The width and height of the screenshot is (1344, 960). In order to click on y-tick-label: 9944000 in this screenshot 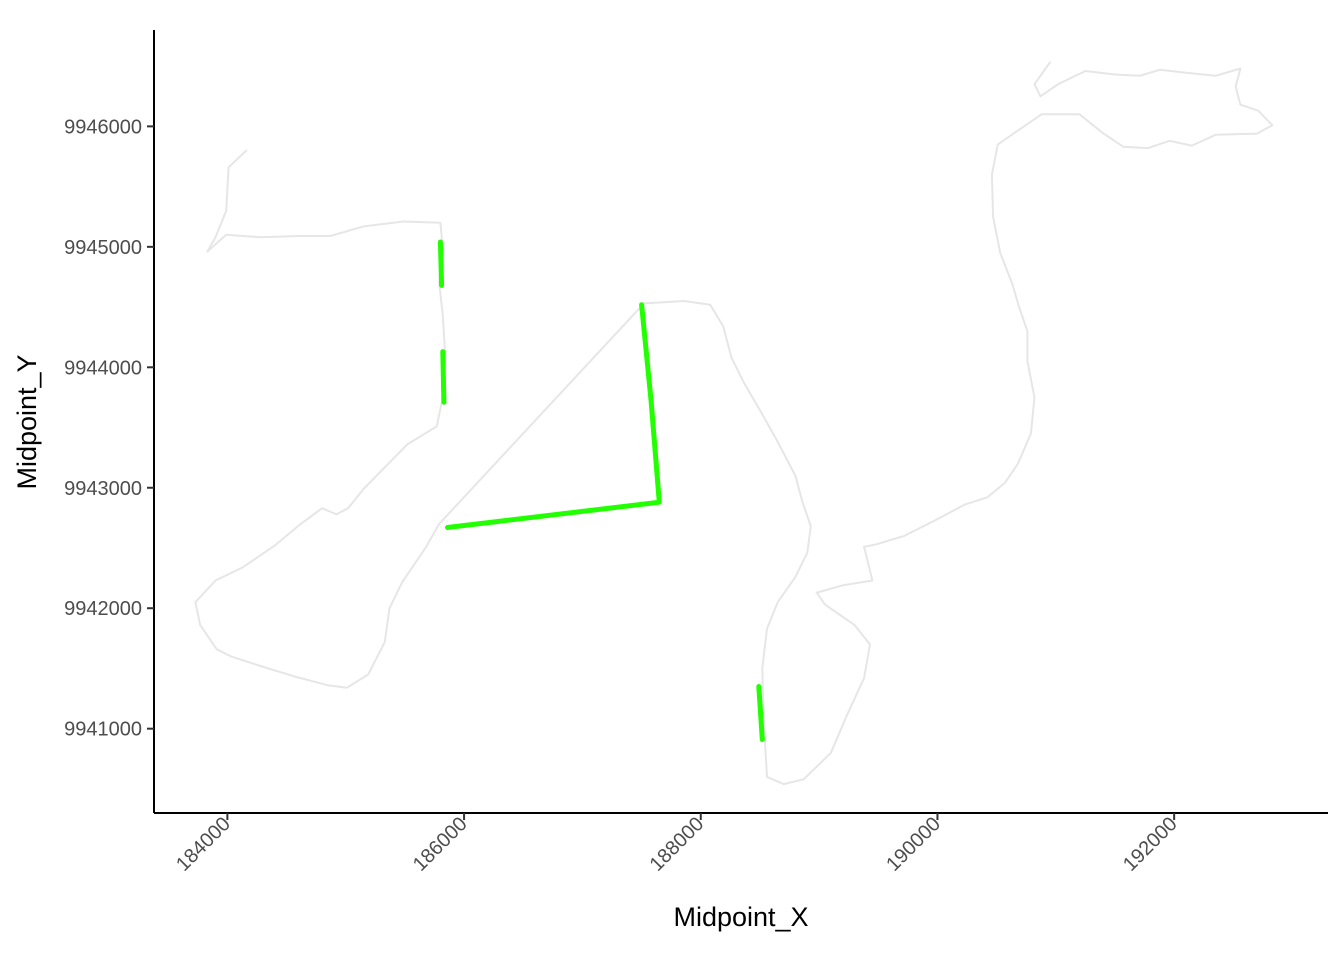, I will do `click(103, 368)`.